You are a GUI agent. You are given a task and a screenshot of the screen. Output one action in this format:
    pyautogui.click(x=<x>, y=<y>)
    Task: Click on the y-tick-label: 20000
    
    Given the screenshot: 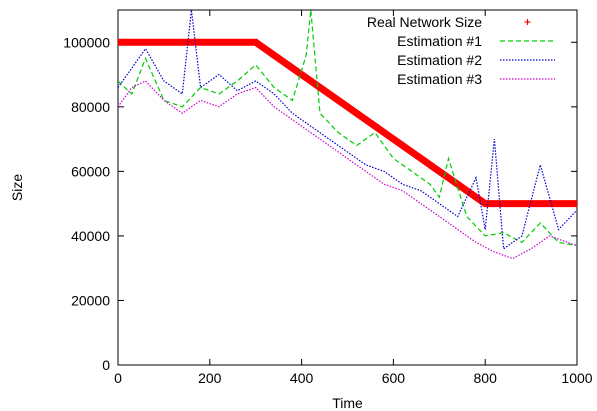 What is the action you would take?
    pyautogui.click(x=90, y=300)
    